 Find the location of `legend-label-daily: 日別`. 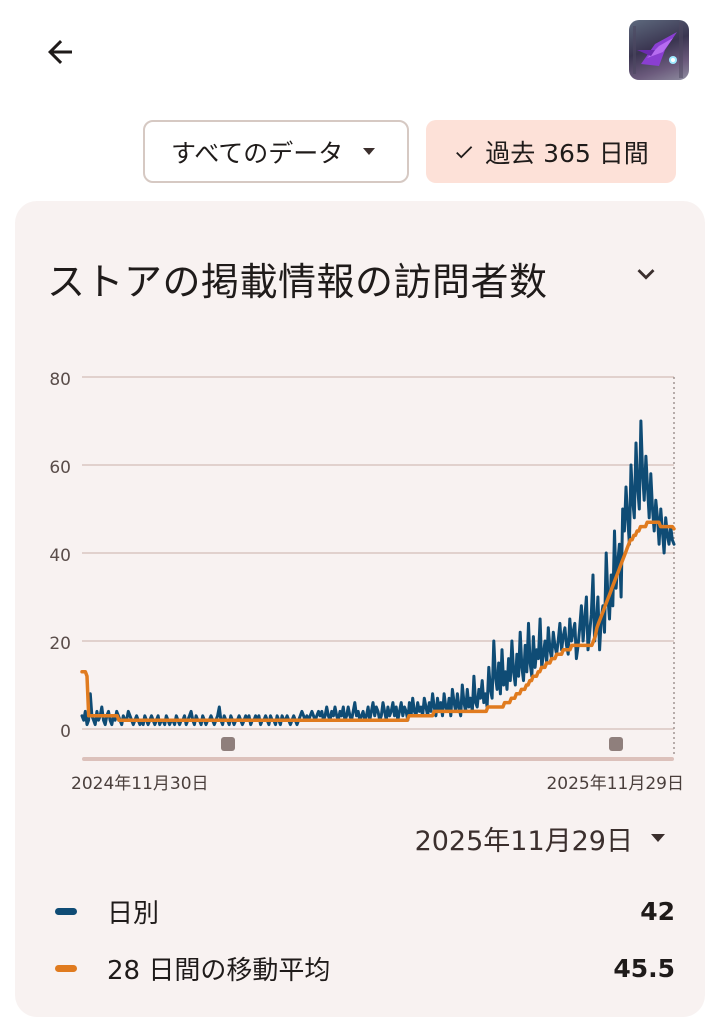

legend-label-daily: 日別 is located at coordinates (133, 913).